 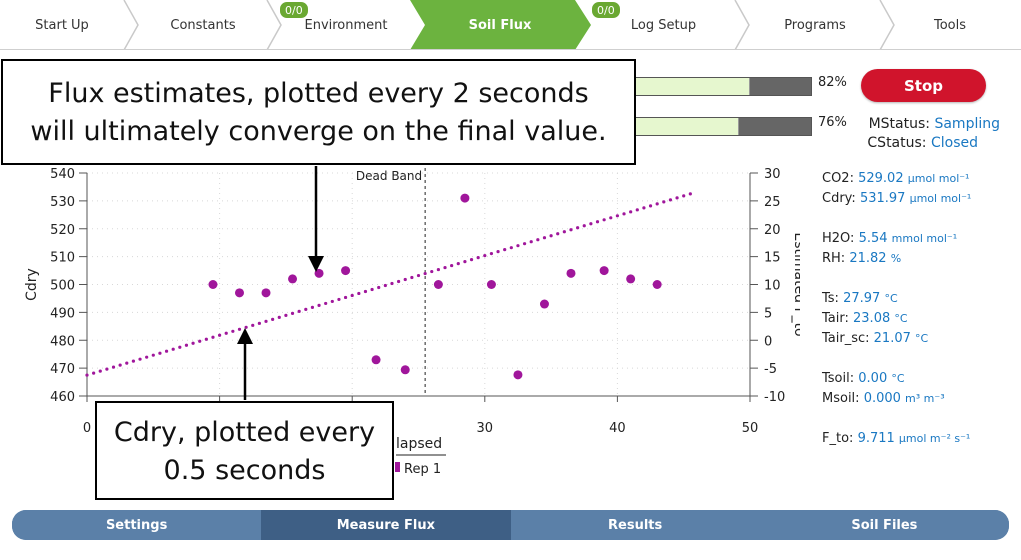 I want to click on callout-line: 0.5 seconds, so click(x=244, y=470).